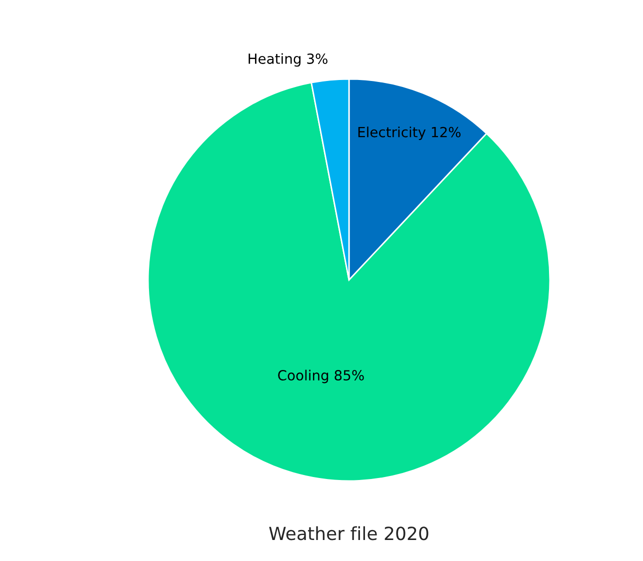 Image resolution: width=643 pixels, height=561 pixels. Describe the element at coordinates (409, 133) in the screenshot. I see `slice-label: Electricity 12%` at that location.